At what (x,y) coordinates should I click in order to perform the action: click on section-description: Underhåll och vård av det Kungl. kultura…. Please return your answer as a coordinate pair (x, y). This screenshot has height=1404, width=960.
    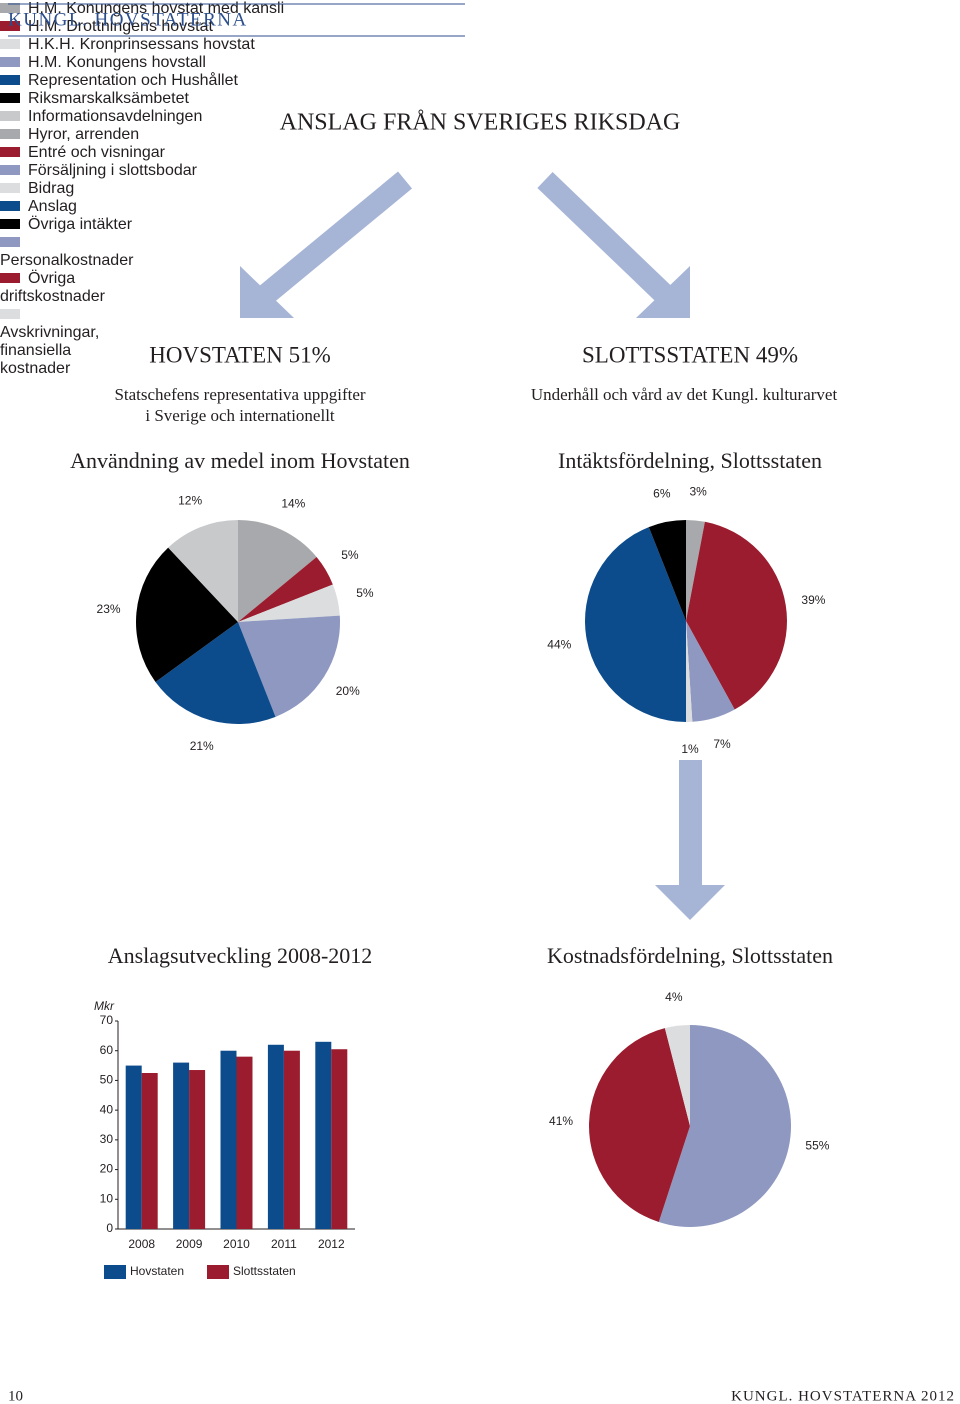
    Looking at the image, I should click on (684, 394).